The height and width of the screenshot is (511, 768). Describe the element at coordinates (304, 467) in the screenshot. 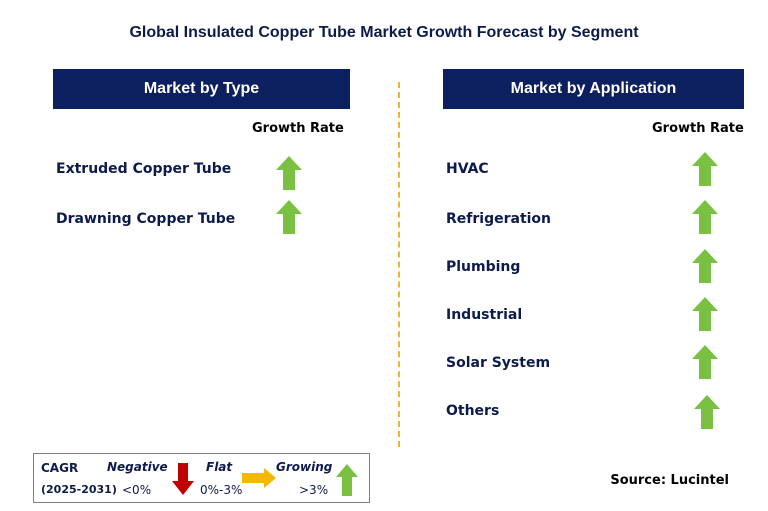

I see `legend-growing-label: Growing` at that location.